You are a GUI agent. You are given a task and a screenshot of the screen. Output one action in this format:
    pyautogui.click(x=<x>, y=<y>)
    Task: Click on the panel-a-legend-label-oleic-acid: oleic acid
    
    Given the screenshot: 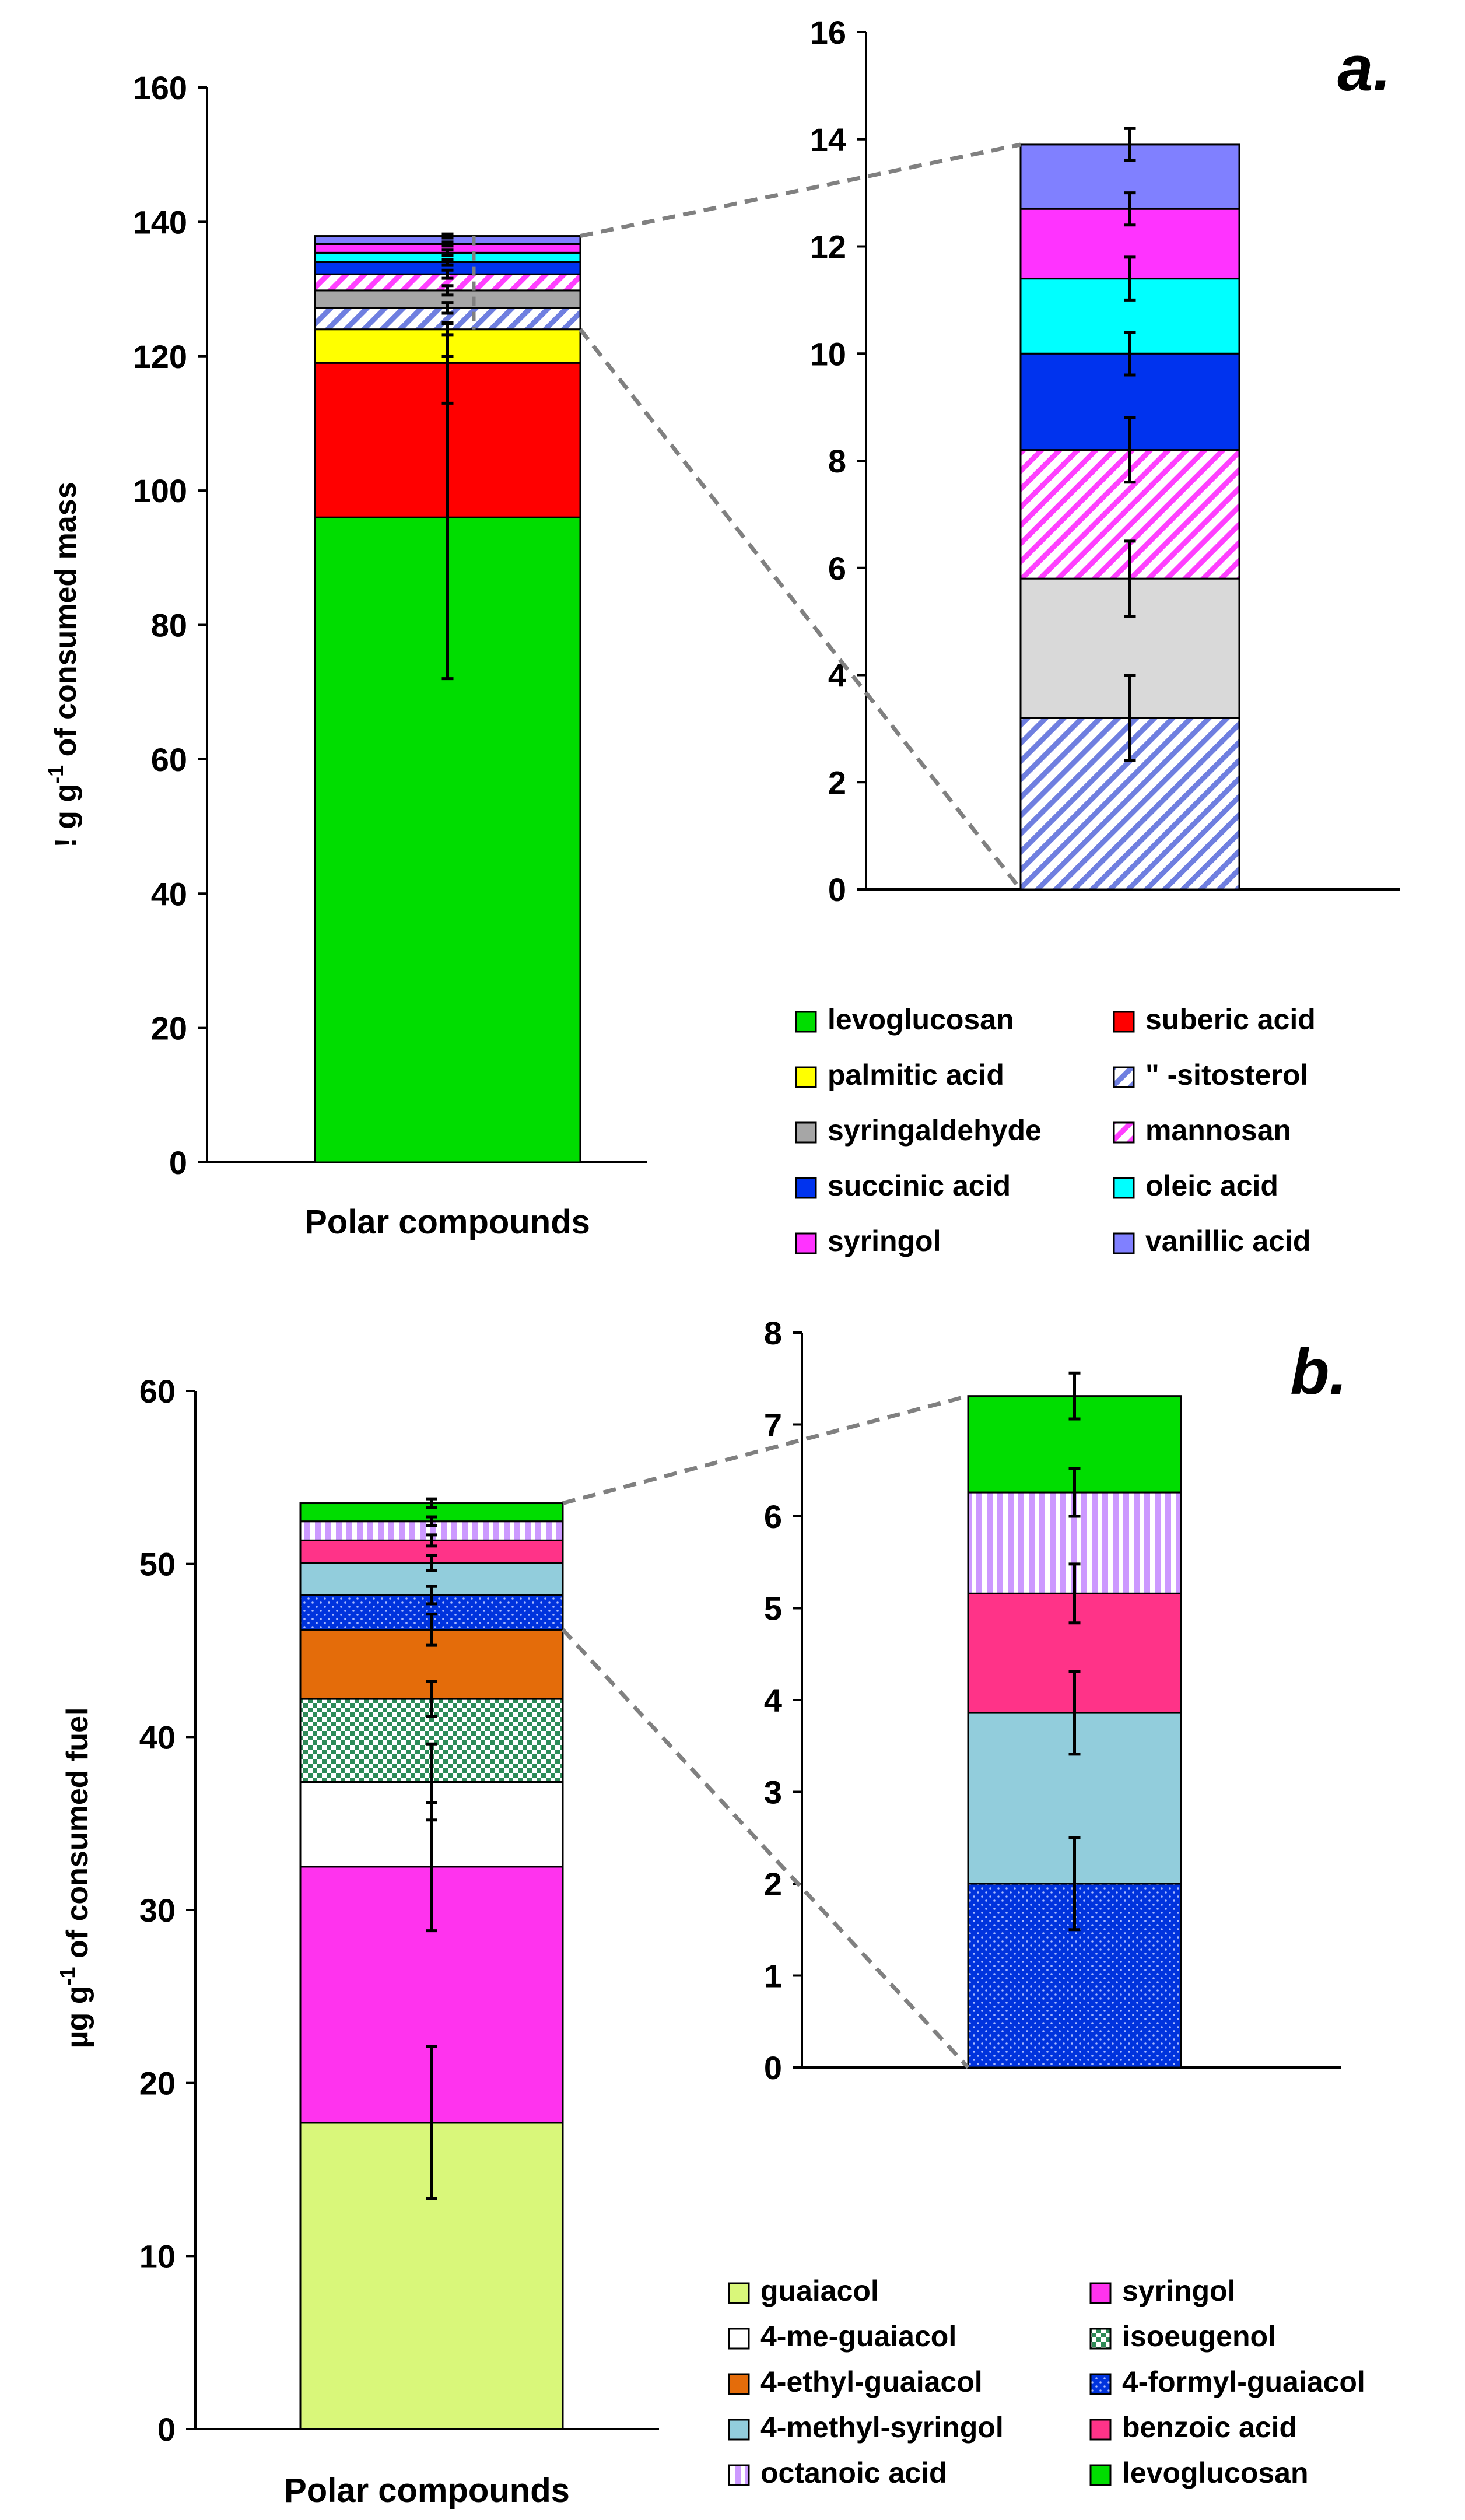 What is the action you would take?
    pyautogui.click(x=1212, y=1185)
    